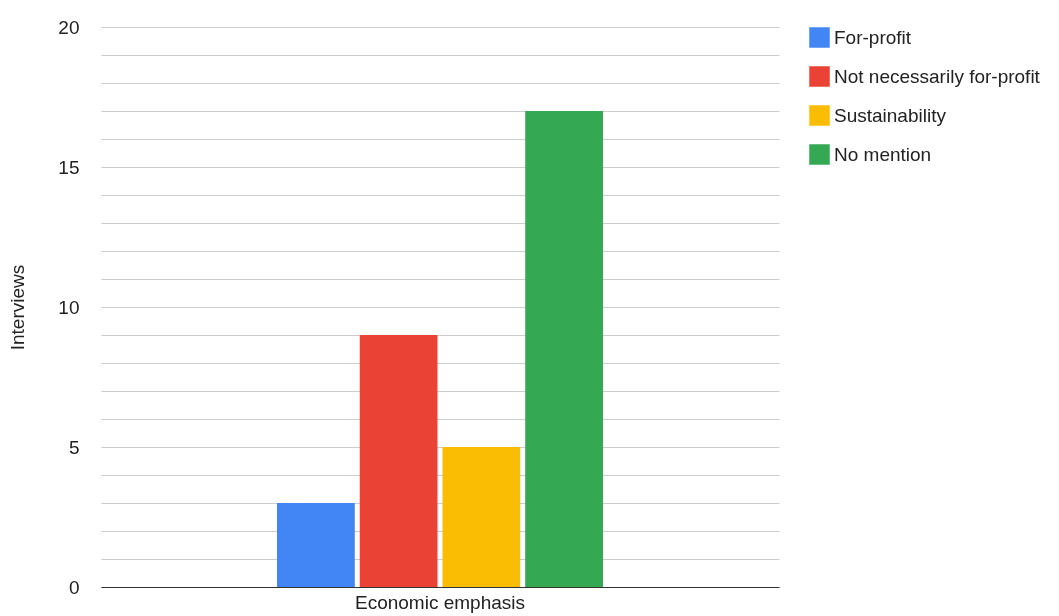  I want to click on y-tick-label: 15, so click(69, 167).